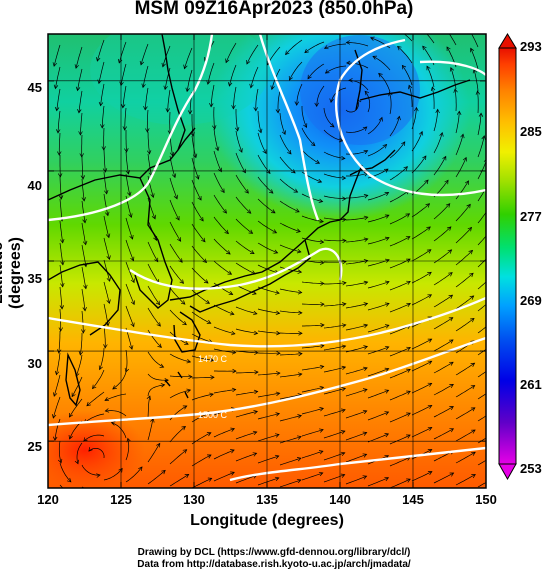  Describe the element at coordinates (34, 87) in the screenshot. I see `ytick-label-45: 45` at that location.